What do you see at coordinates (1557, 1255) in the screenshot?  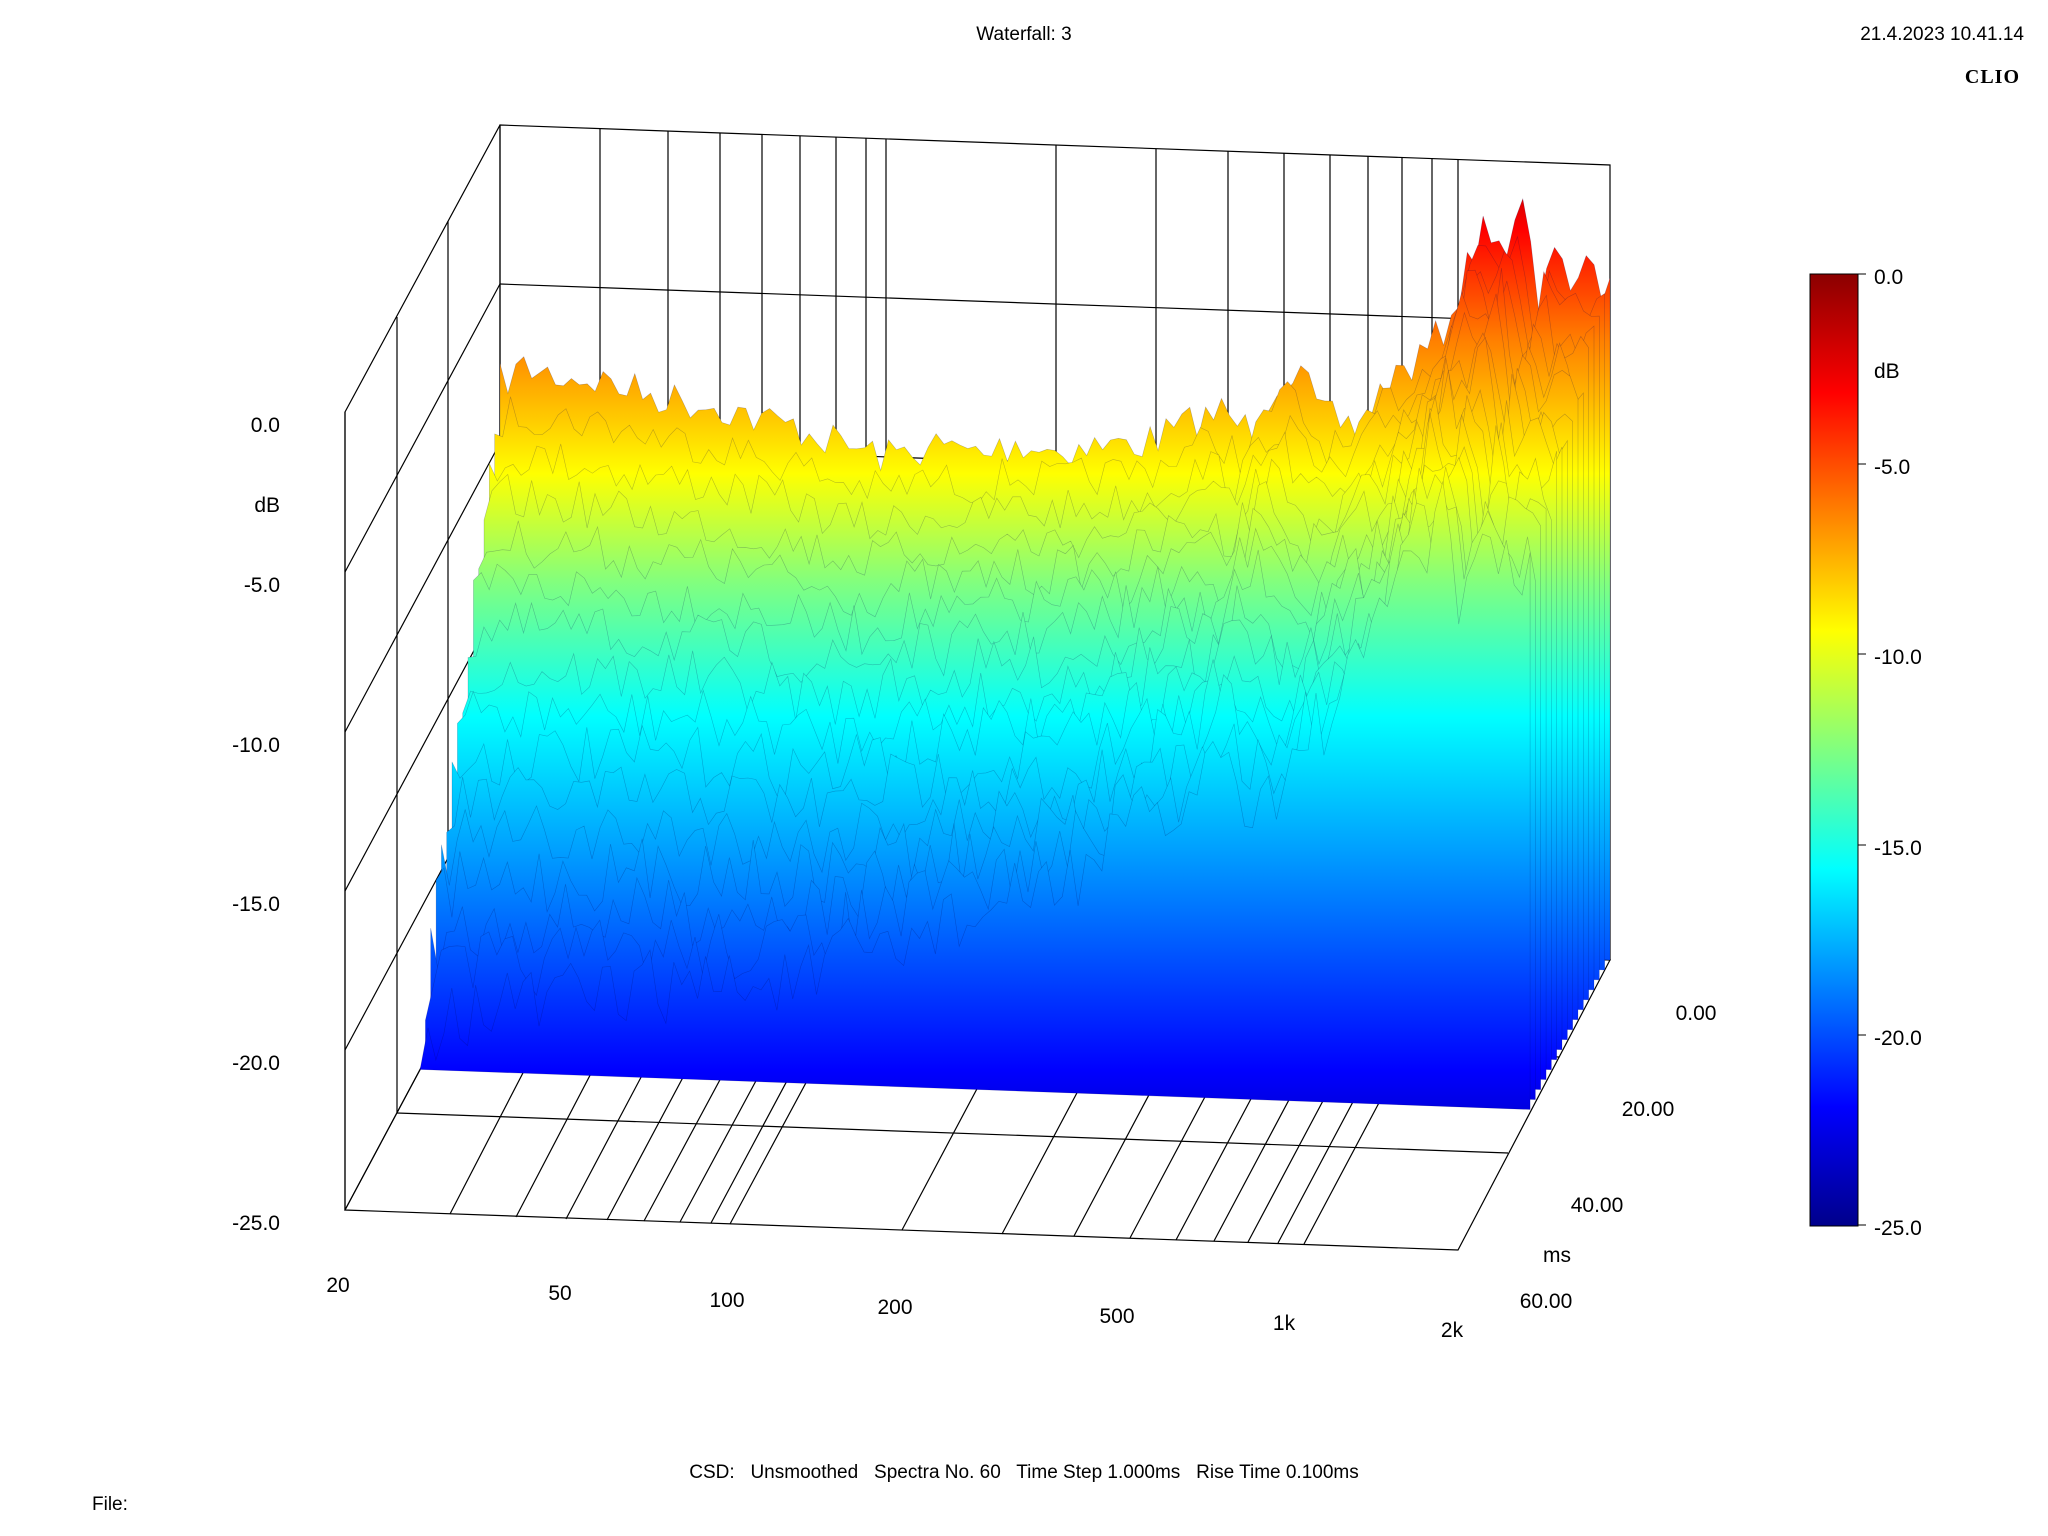 I see `time-axis-title: ms` at bounding box center [1557, 1255].